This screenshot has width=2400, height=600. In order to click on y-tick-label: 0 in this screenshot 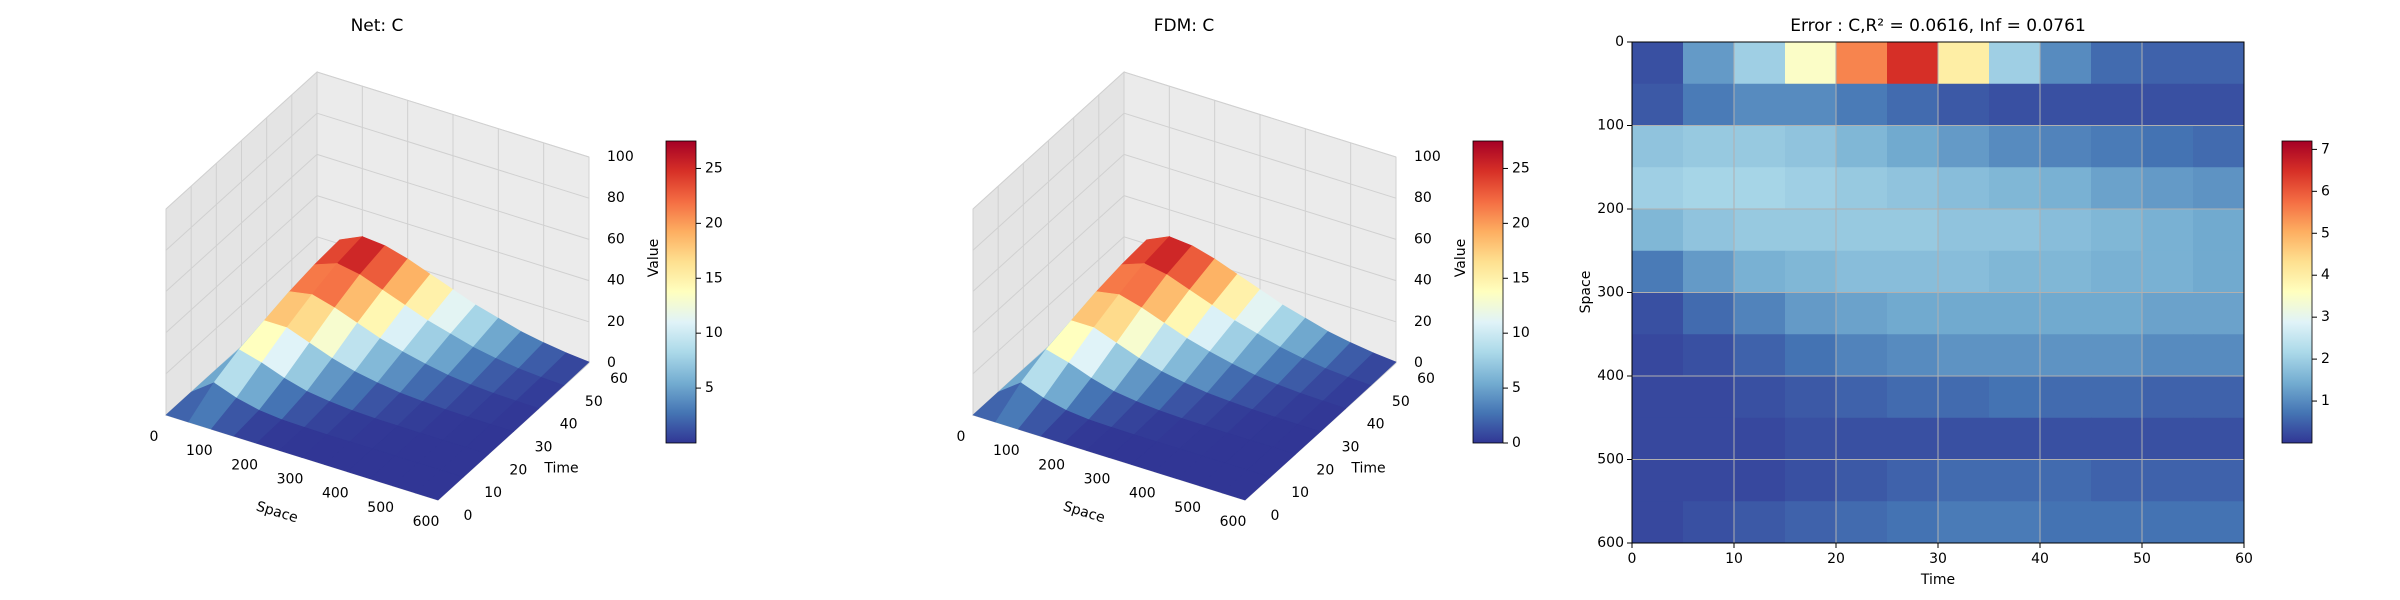, I will do `click(1619, 42)`.